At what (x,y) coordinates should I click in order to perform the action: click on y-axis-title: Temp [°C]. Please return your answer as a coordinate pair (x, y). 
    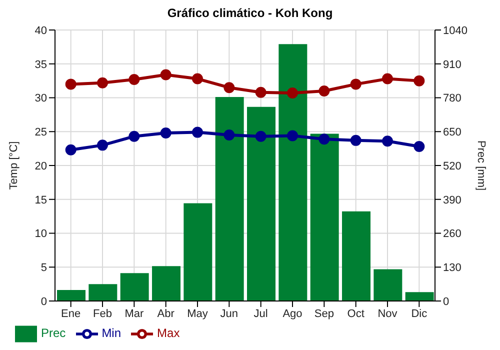
    Looking at the image, I should click on (14, 165).